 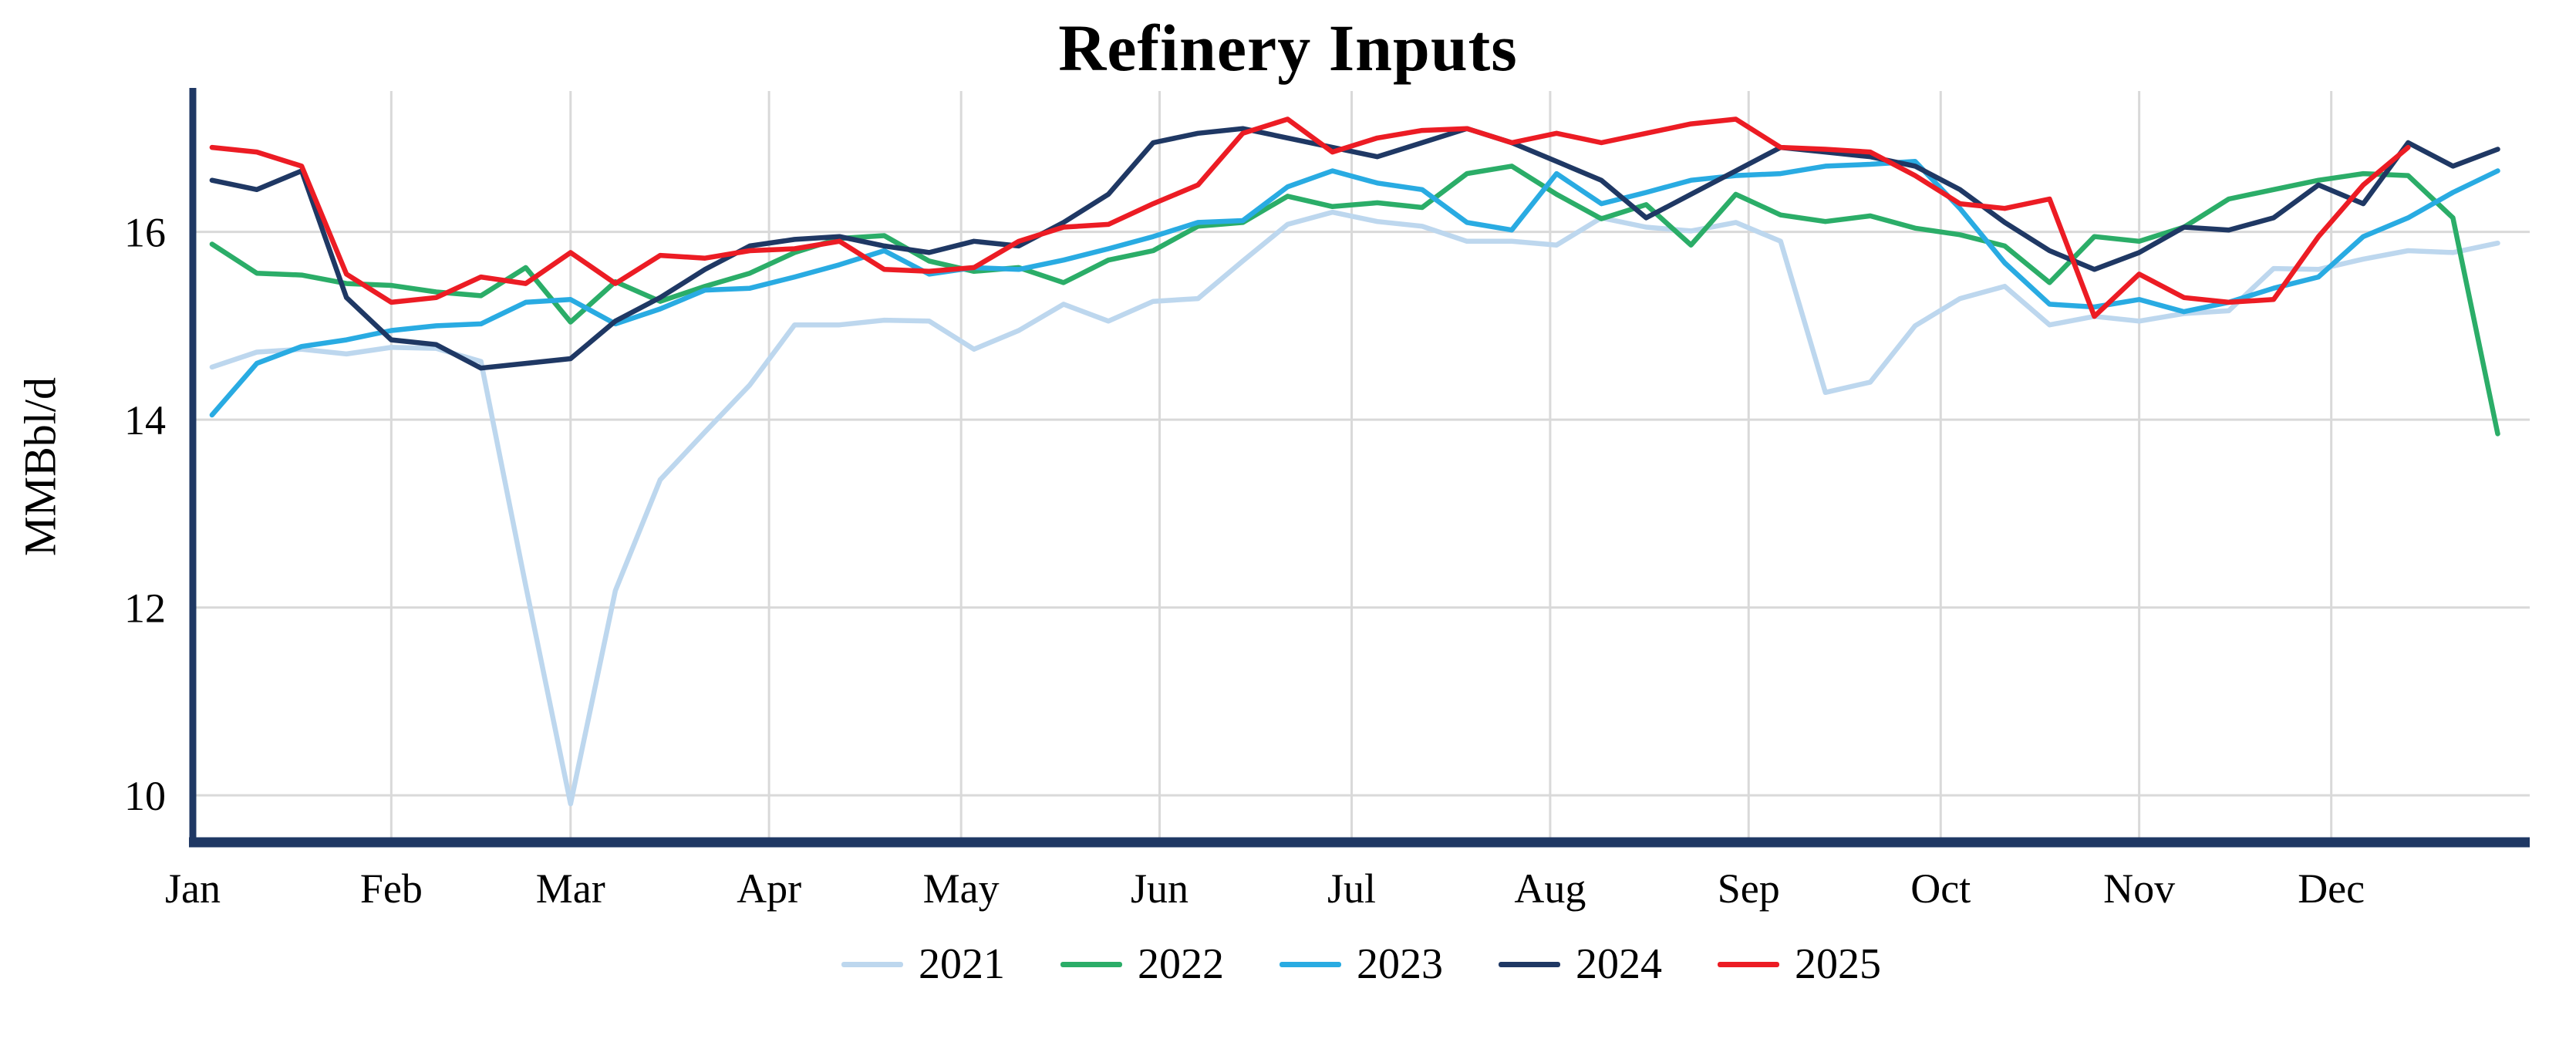 I want to click on y-tick-label: 14, so click(x=145, y=421).